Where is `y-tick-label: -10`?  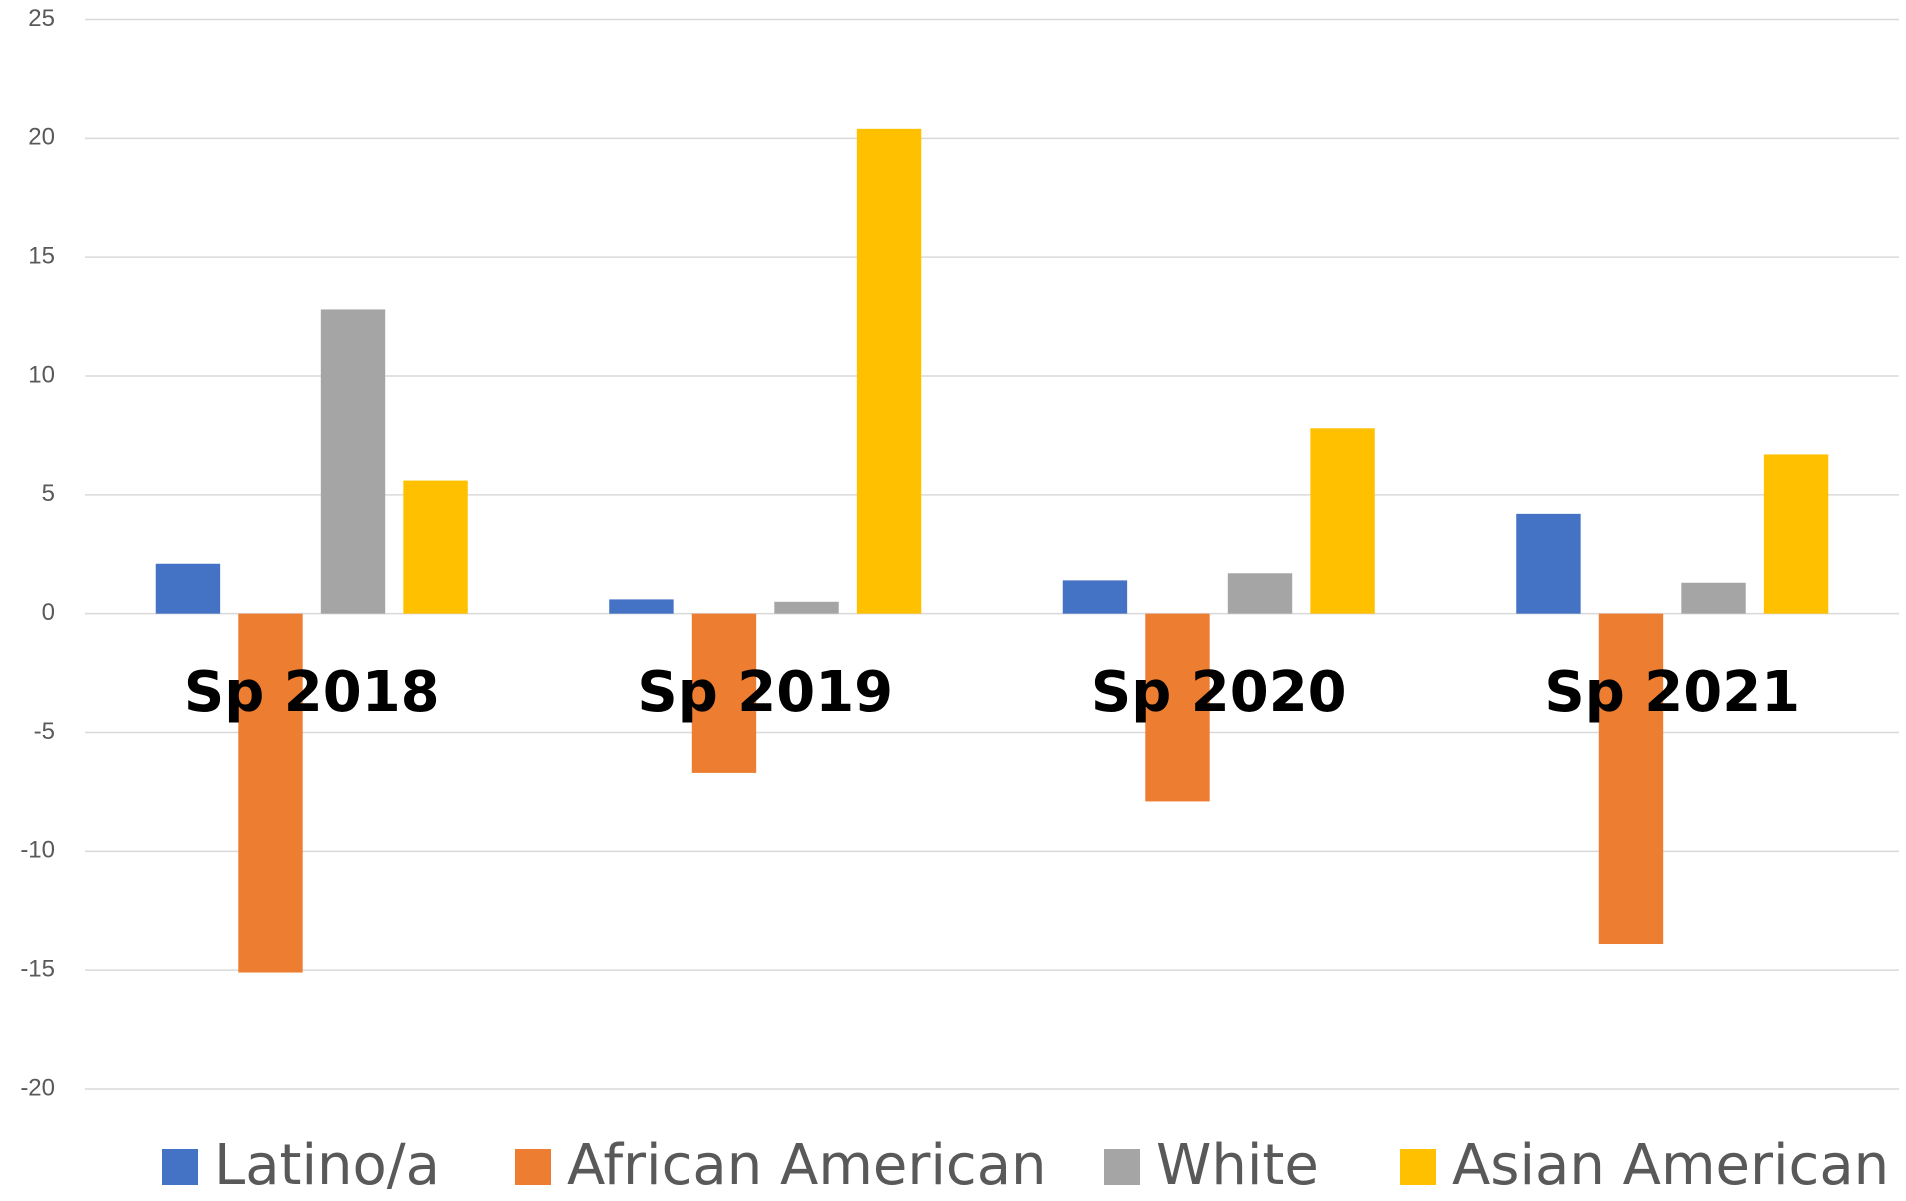
y-tick-label: -10 is located at coordinates (37, 850).